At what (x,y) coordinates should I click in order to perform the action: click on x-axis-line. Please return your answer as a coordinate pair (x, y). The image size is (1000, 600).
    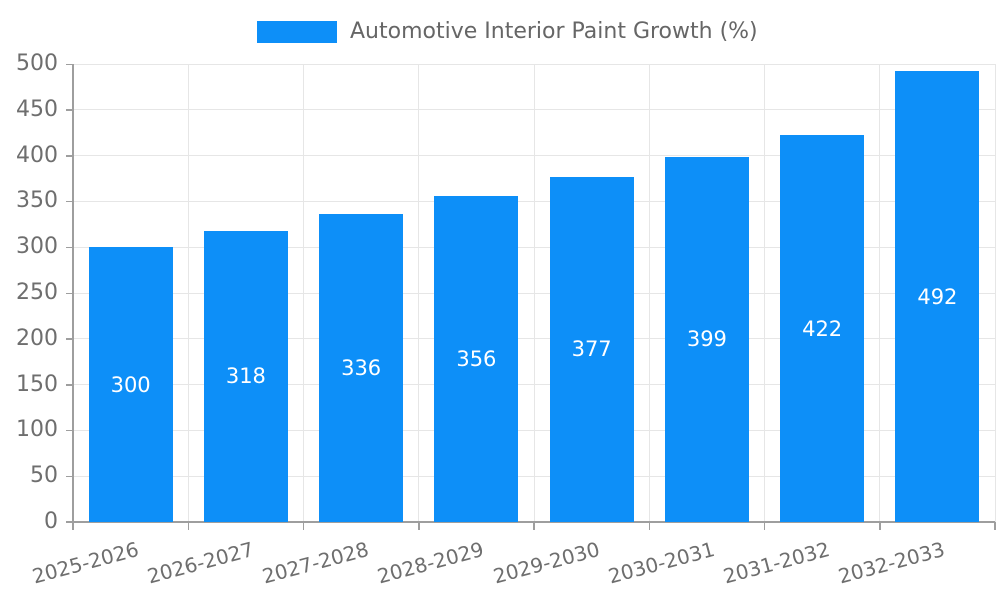
    Looking at the image, I should click on (530, 522).